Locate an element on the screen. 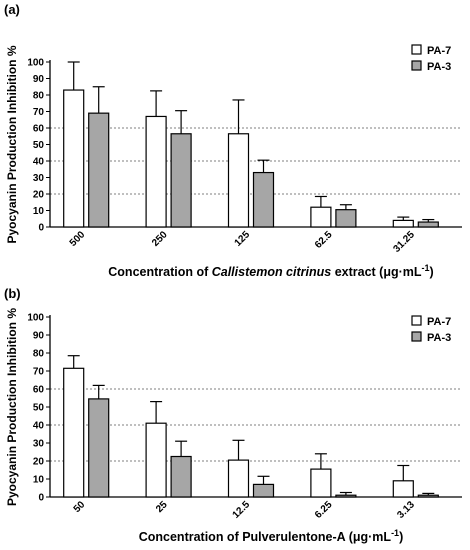  x-tick-label: 31.25 is located at coordinates (404, 242).